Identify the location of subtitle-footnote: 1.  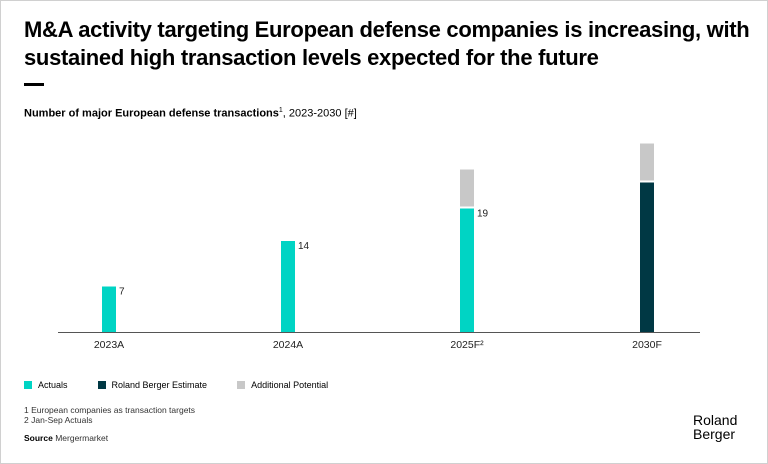
(280, 110).